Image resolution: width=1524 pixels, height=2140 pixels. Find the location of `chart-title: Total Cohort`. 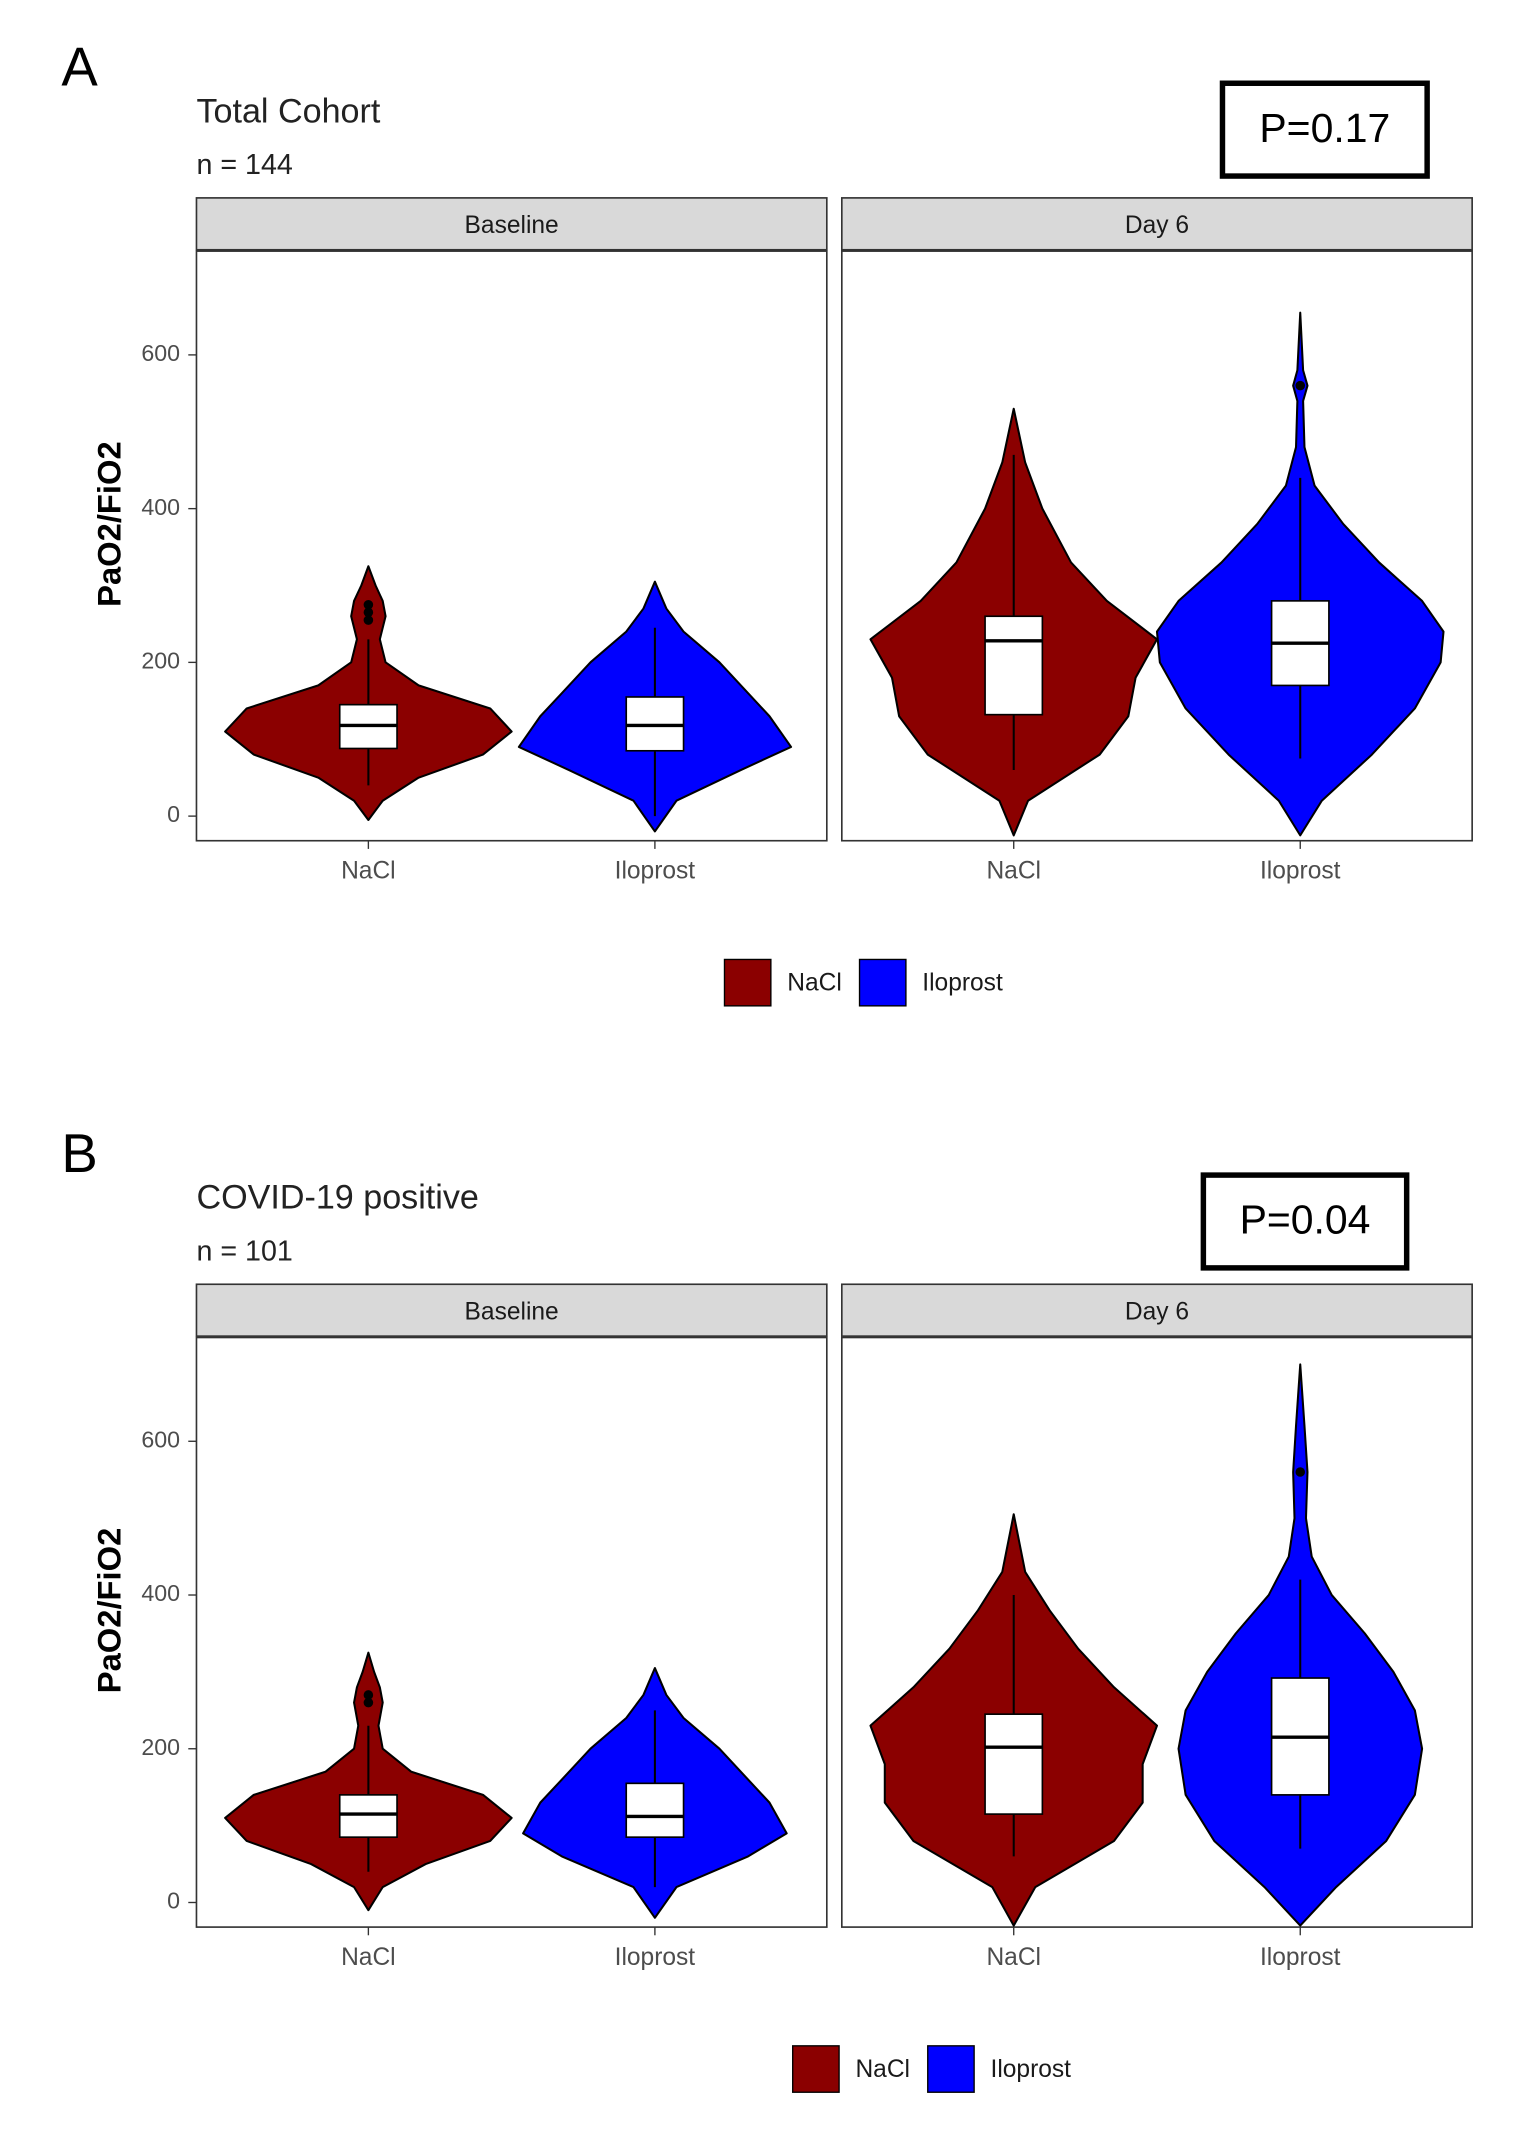

chart-title: Total Cohort is located at coordinates (288, 111).